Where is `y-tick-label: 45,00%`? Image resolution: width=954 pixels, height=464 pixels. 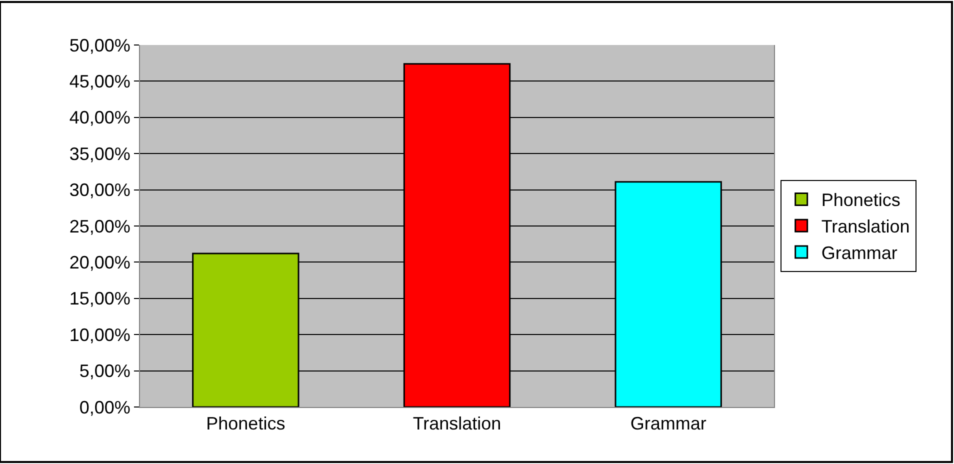
y-tick-label: 45,00% is located at coordinates (99, 82).